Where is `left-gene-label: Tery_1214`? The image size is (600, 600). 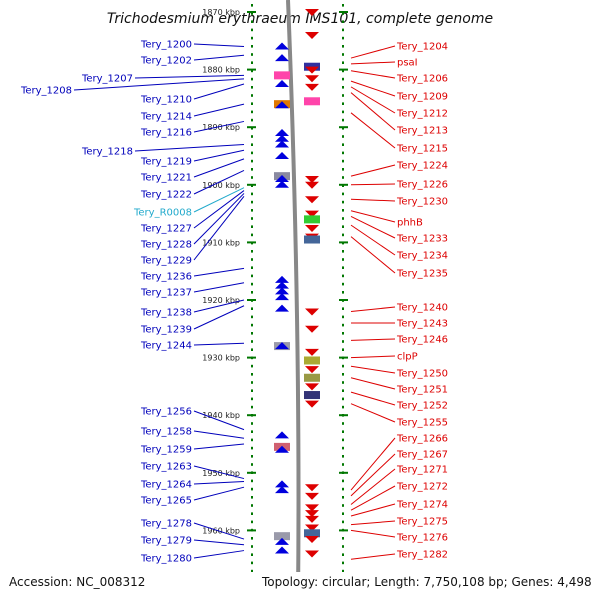
left-gene-label: Tery_1214 is located at coordinates (166, 117).